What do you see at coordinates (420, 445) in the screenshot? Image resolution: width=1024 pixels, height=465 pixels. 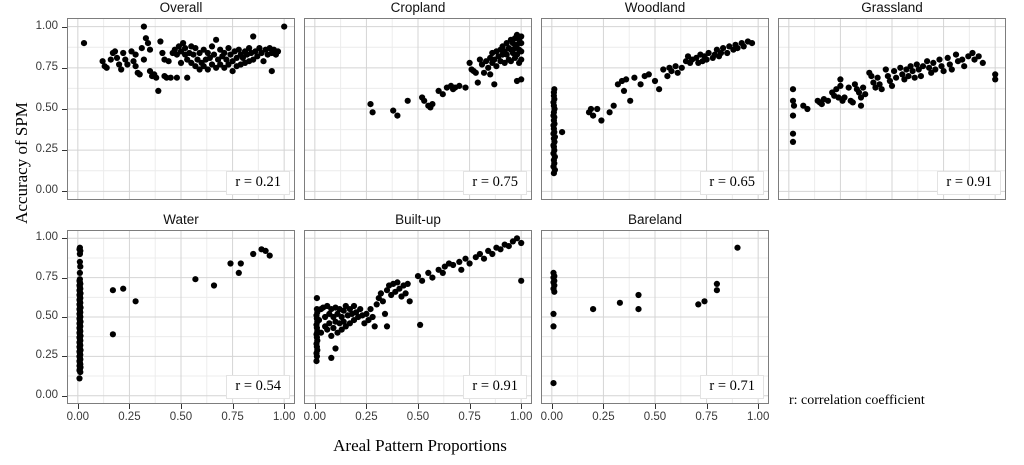 I see `x-axis-title: Areal Pattern Proportions` at bounding box center [420, 445].